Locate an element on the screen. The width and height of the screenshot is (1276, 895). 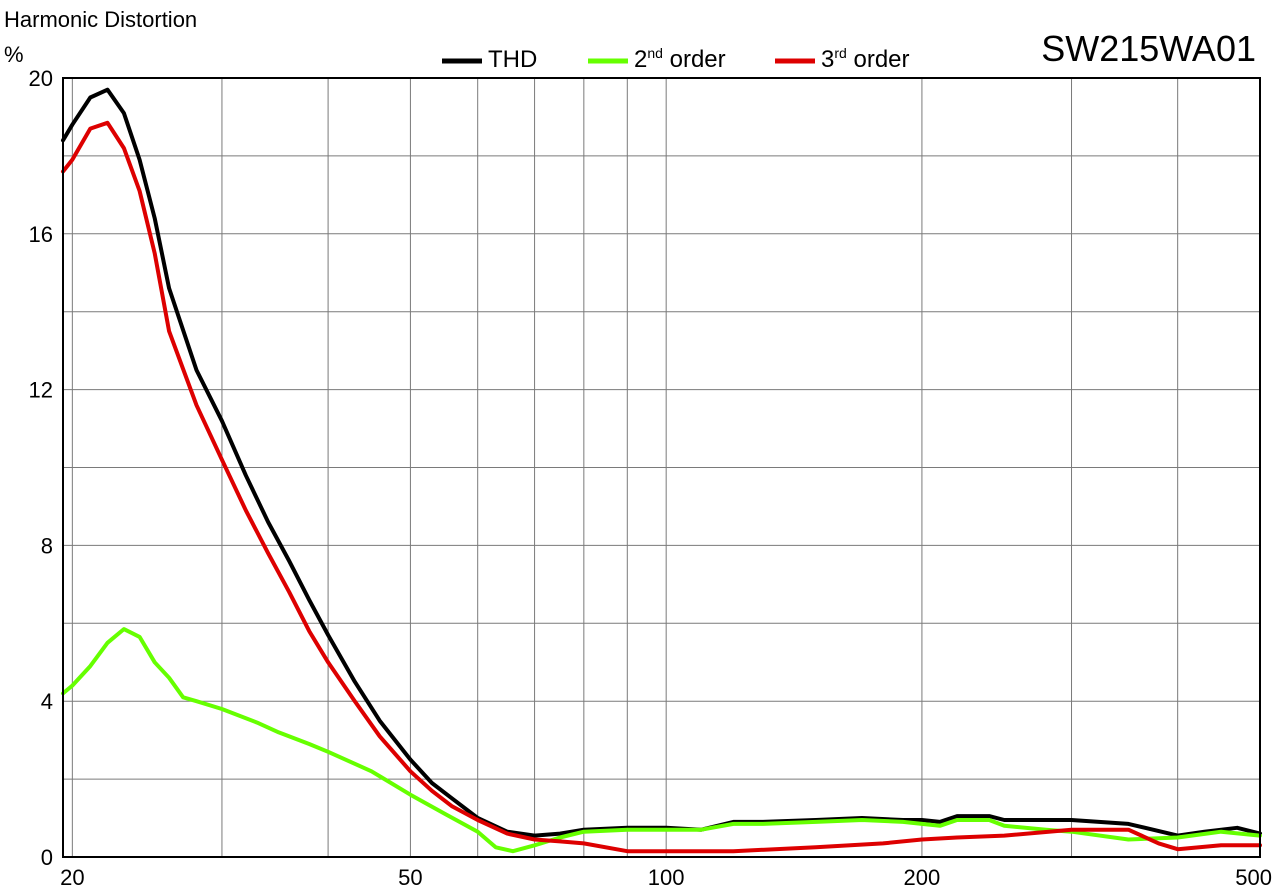
x-tick-label: 200 is located at coordinates (922, 877).